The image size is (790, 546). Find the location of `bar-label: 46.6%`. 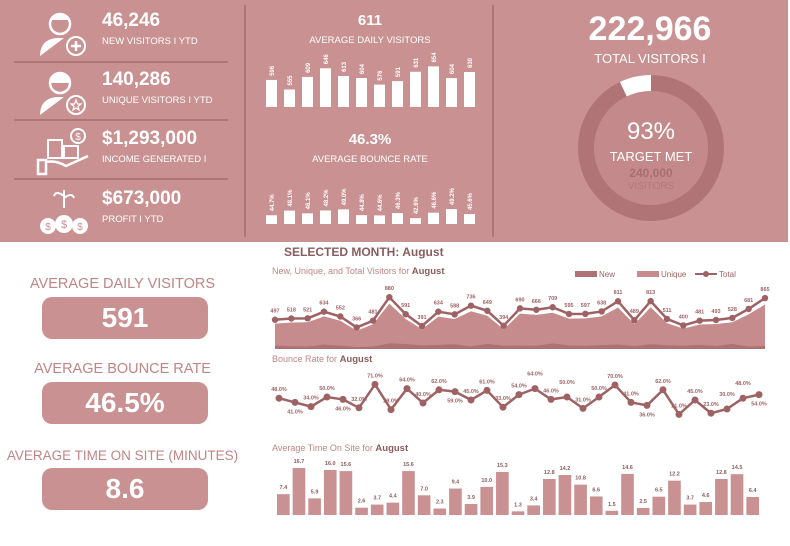

bar-label: 46.6% is located at coordinates (435, 200).